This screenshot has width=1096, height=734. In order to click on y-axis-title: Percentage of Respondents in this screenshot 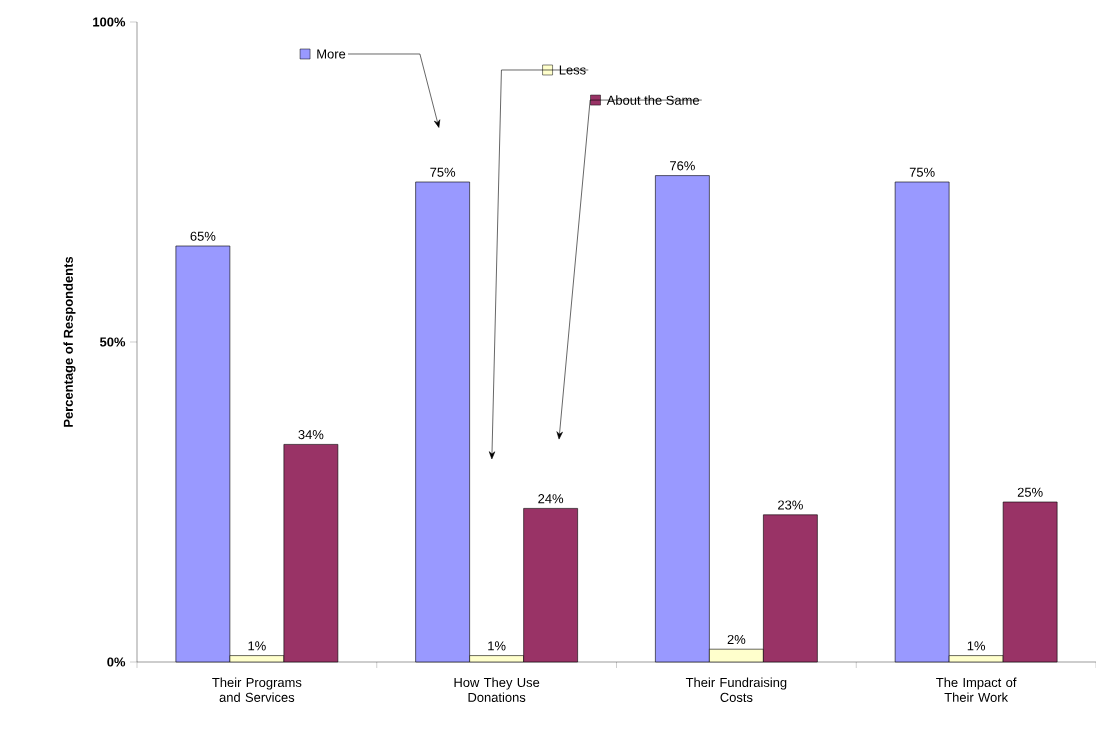, I will do `click(69, 341)`.